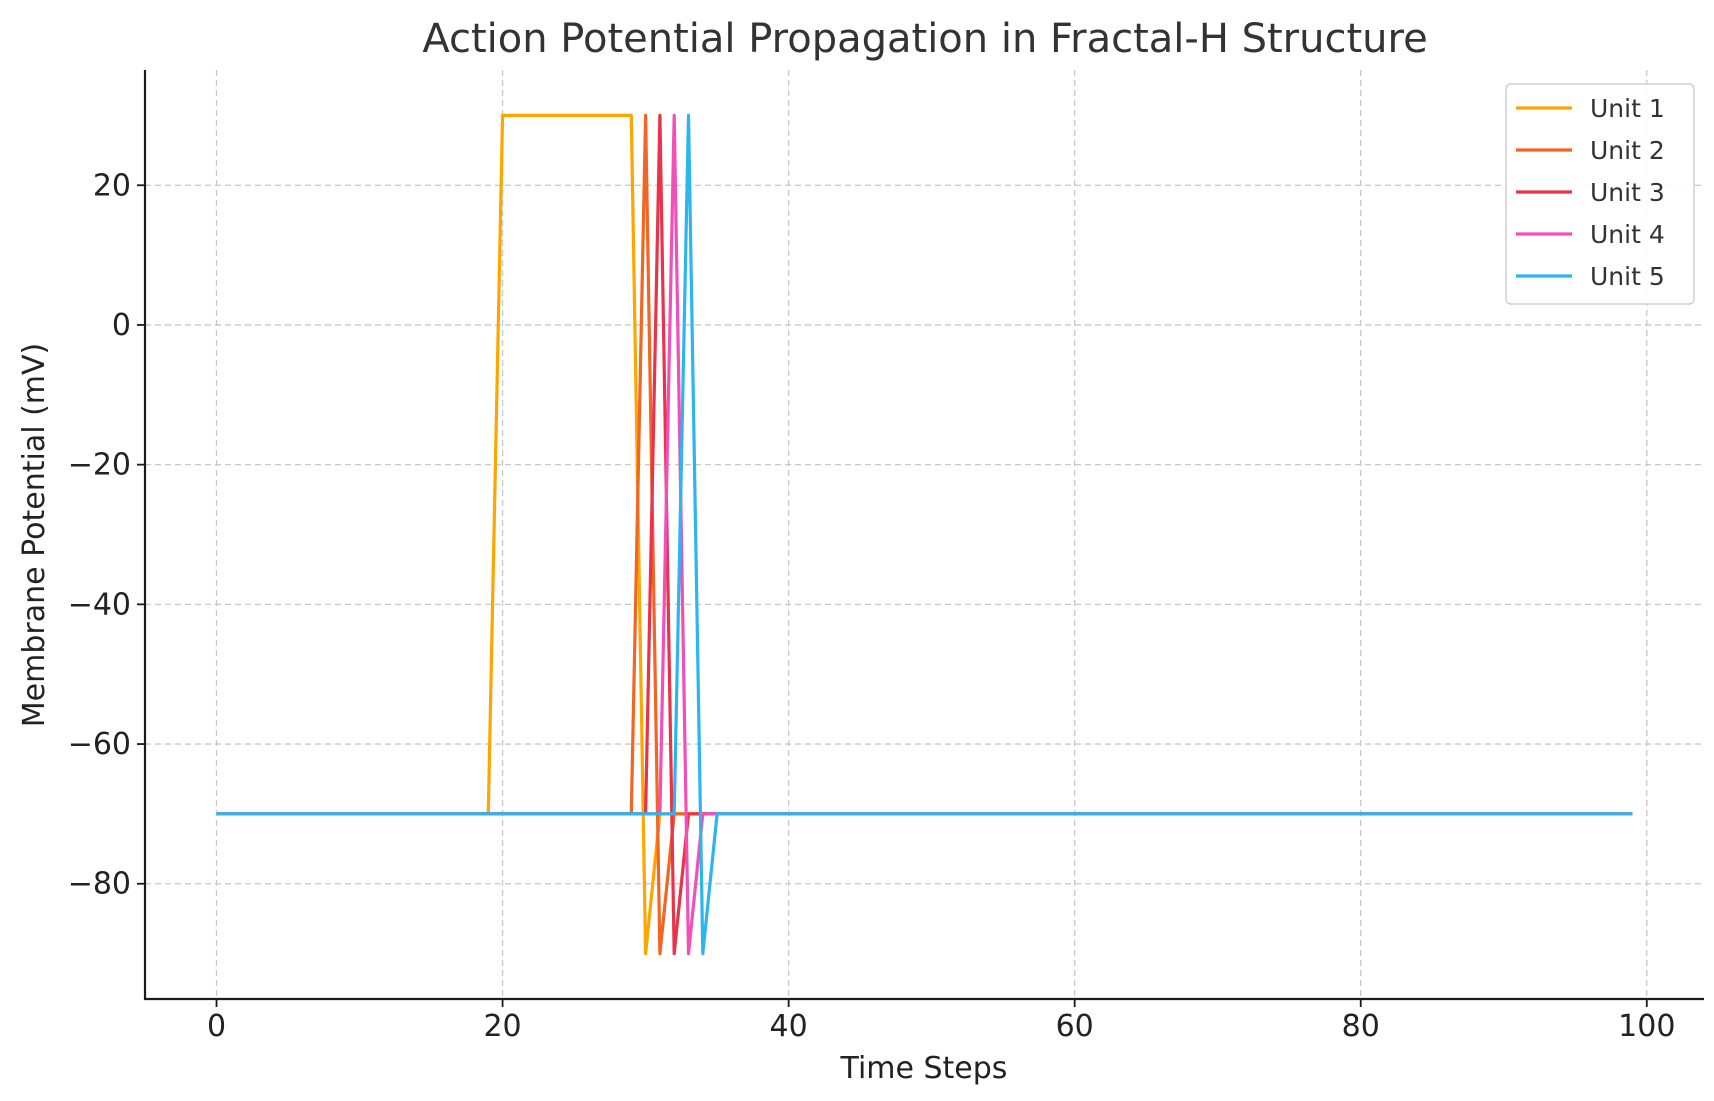  What do you see at coordinates (1627, 150) in the screenshot?
I see `legend-label-unit-2: Unit 2` at bounding box center [1627, 150].